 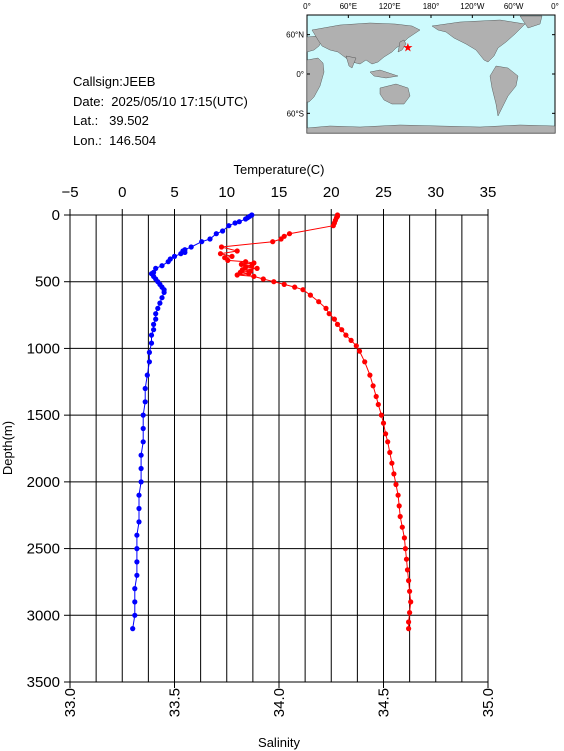 What do you see at coordinates (383, 192) in the screenshot?
I see `temperature-tick-label: 25` at bounding box center [383, 192].